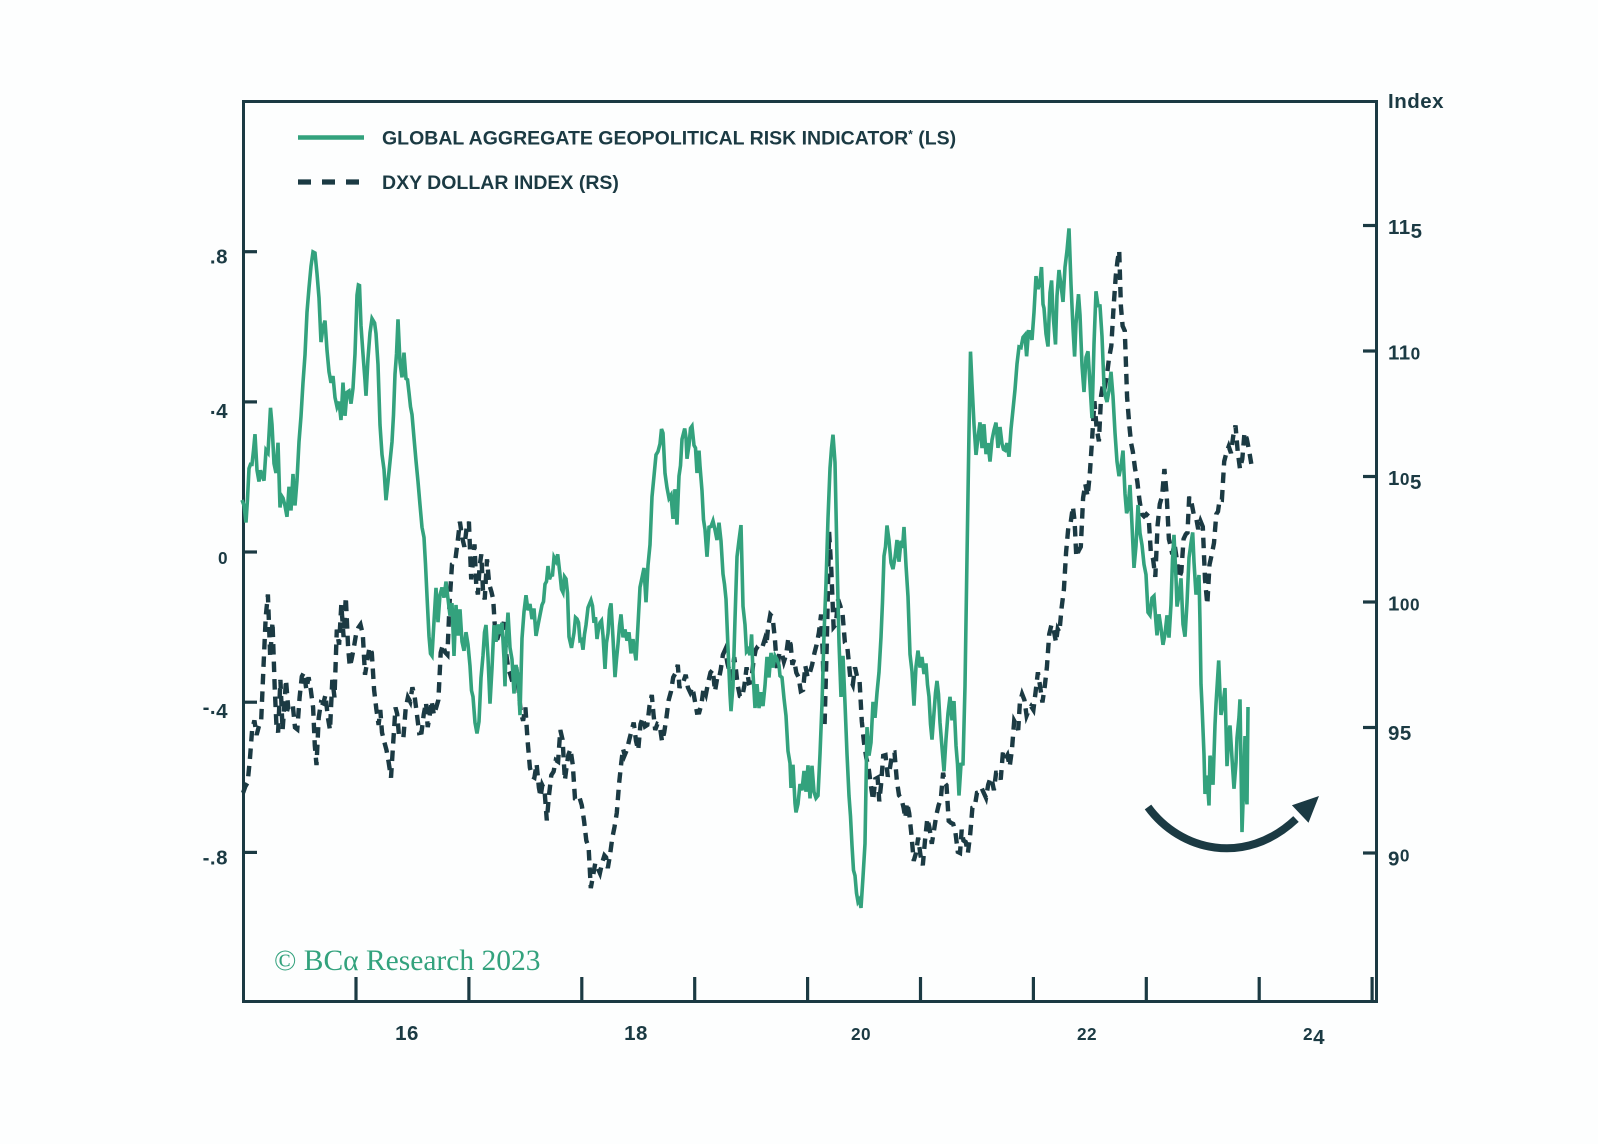 Image resolution: width=1598 pixels, height=1144 pixels. Describe the element at coordinates (1314, 1036) in the screenshot. I see `svg-text: 24` at that location.